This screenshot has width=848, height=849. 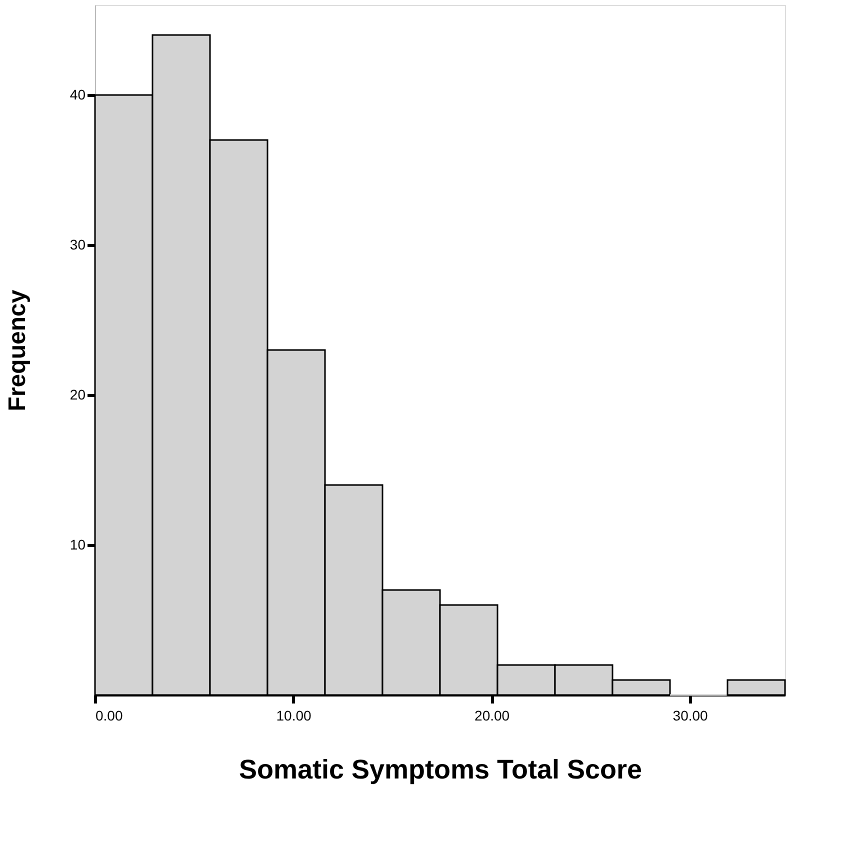 I want to click on x-tick-label: 0.00, so click(x=109, y=716).